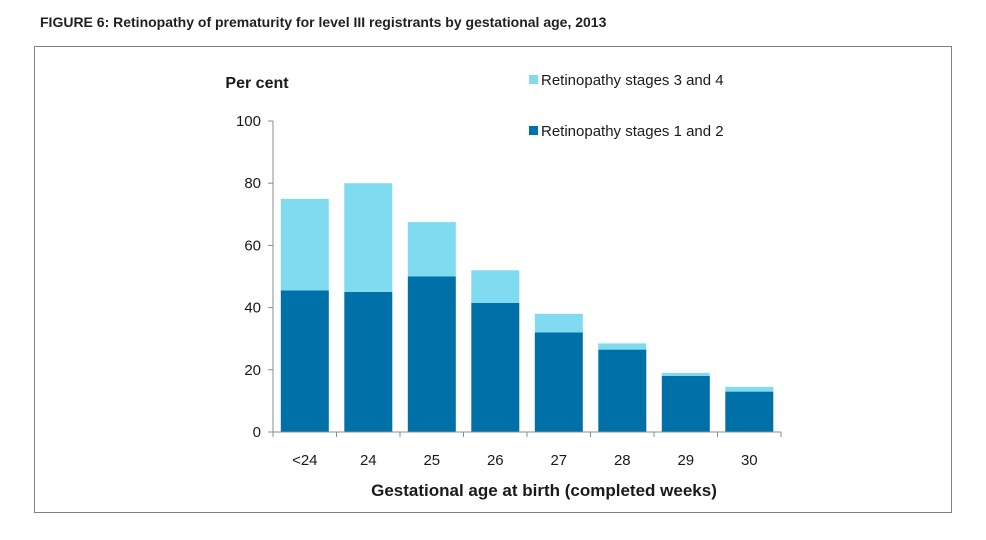 The height and width of the screenshot is (540, 986). What do you see at coordinates (495, 460) in the screenshot?
I see `x-tick-label: 26` at bounding box center [495, 460].